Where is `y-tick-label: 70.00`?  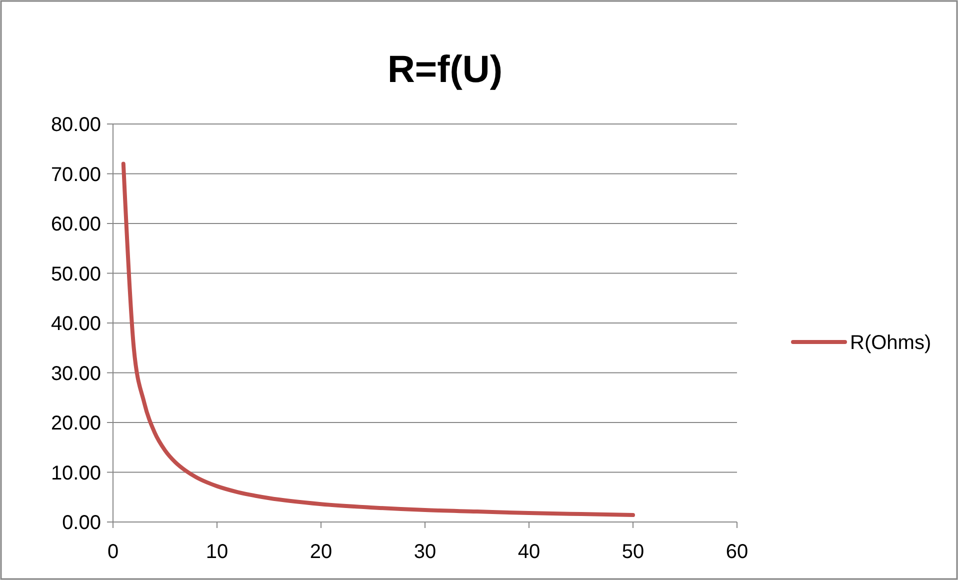
y-tick-label: 70.00 is located at coordinates (75, 175).